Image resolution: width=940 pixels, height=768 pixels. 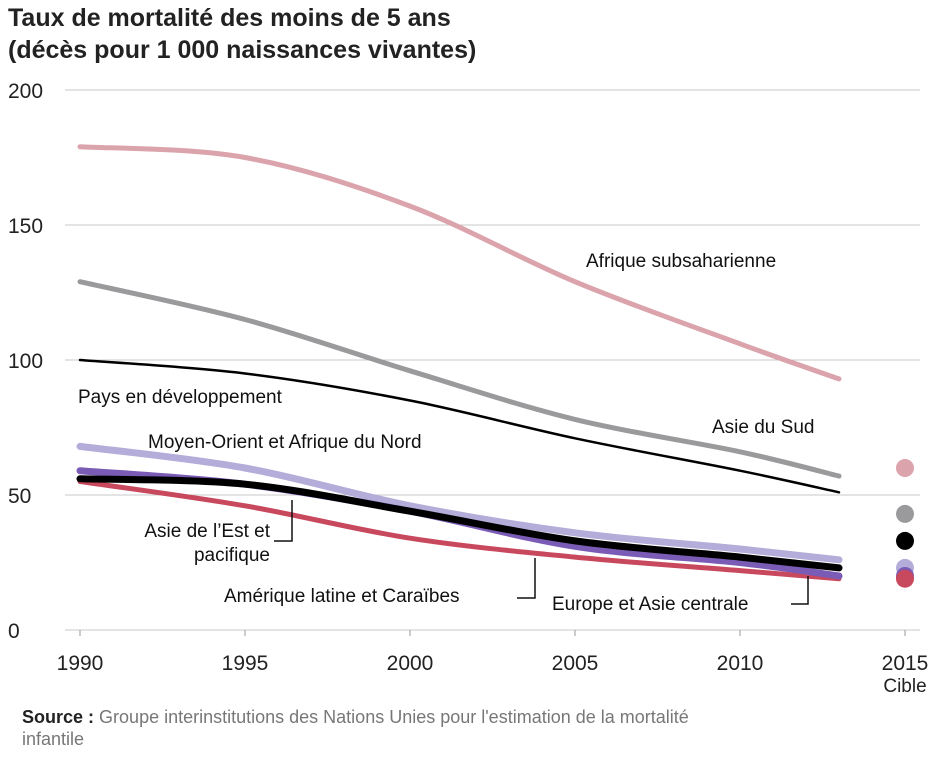 I want to click on x-tick-label: 2015, so click(x=905, y=663).